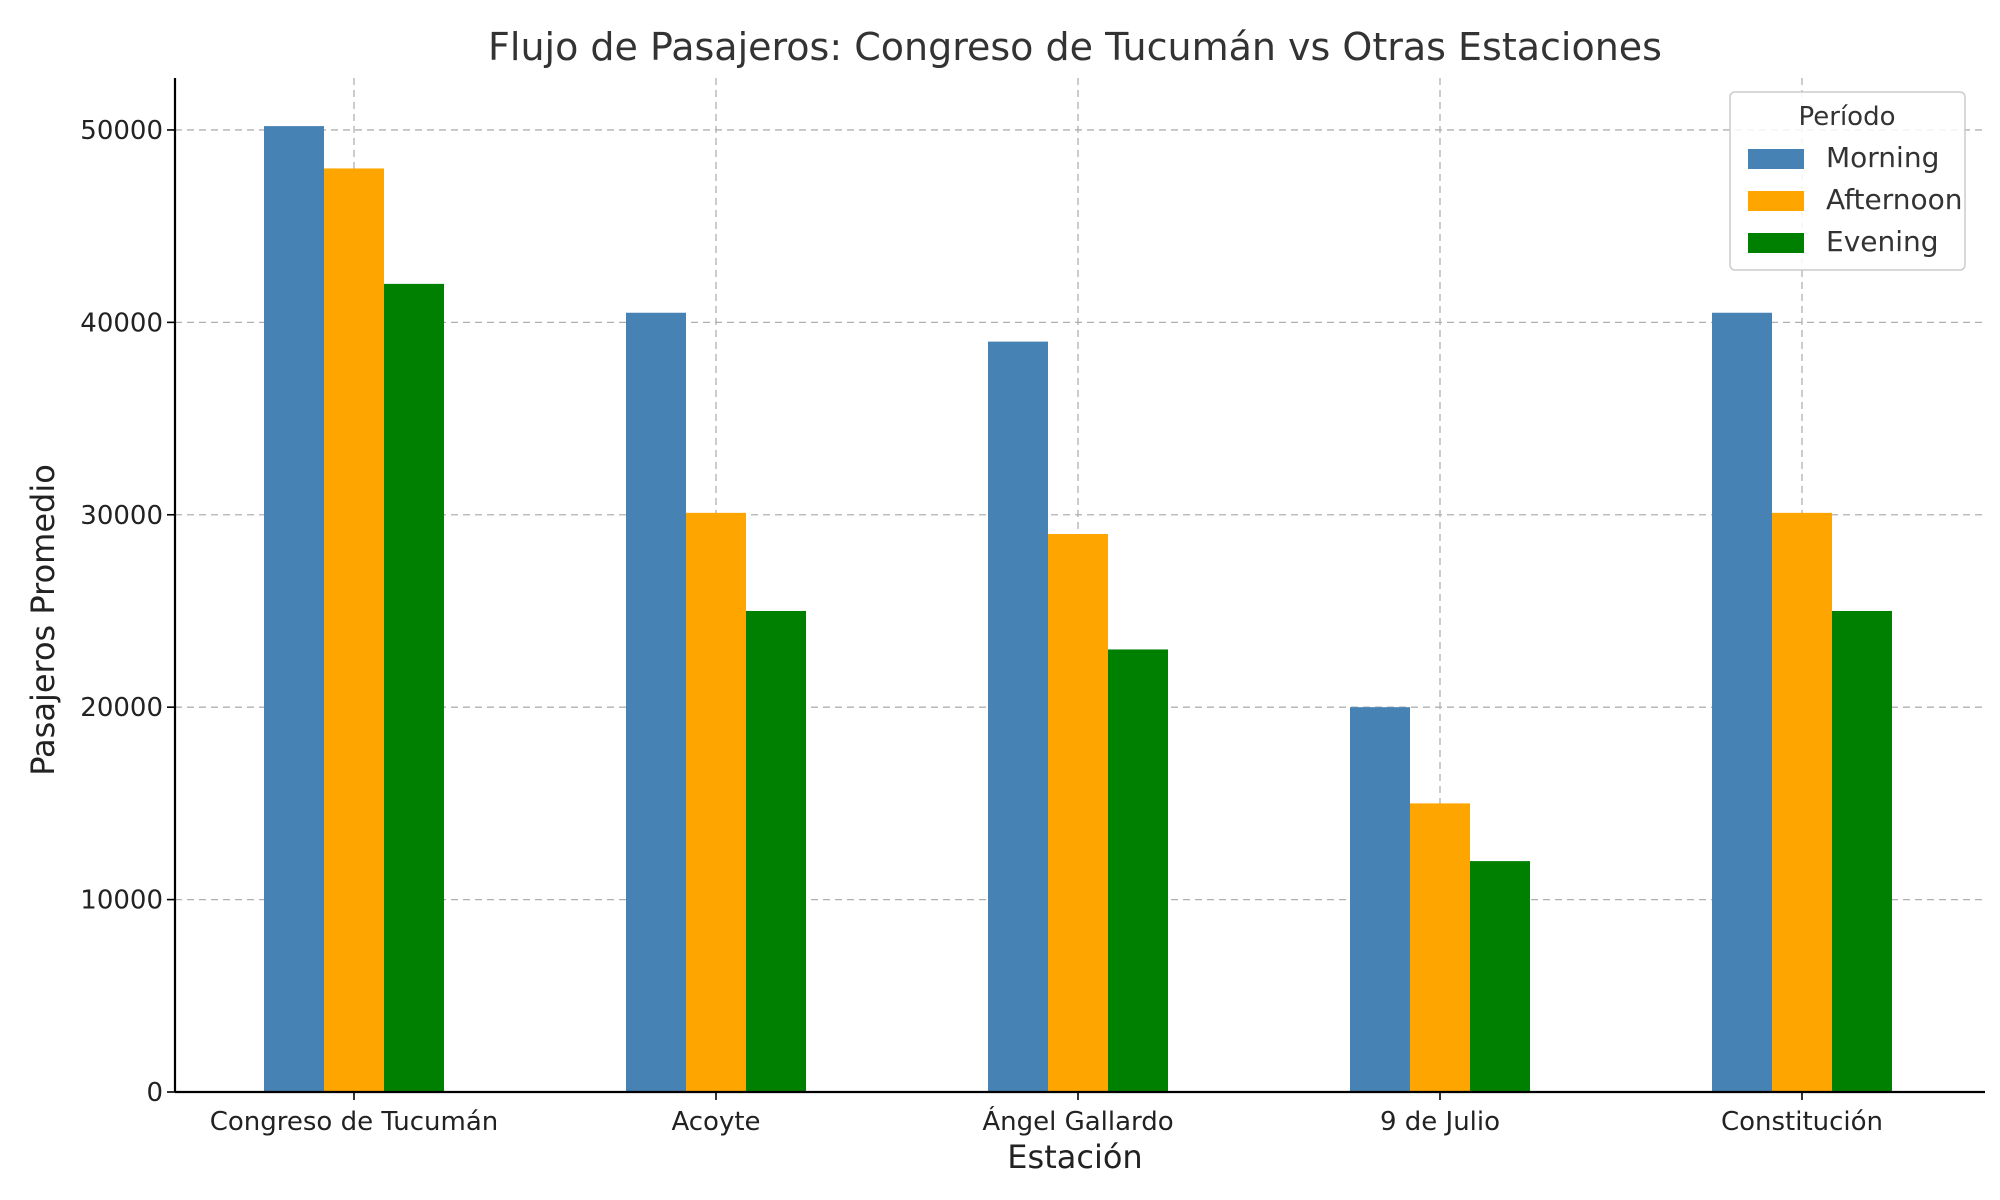 The height and width of the screenshot is (1200, 2000). Describe the element at coordinates (43, 620) in the screenshot. I see `y-axis-label: Pasajeros Promedio` at that location.